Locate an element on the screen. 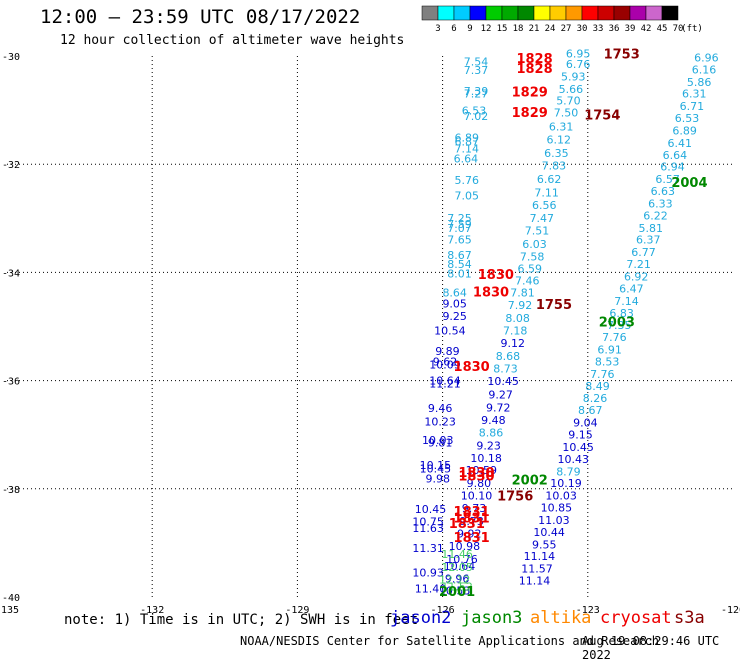 This screenshot has height=662, width=740. wave-height-value: 7.11 is located at coordinates (546, 193).